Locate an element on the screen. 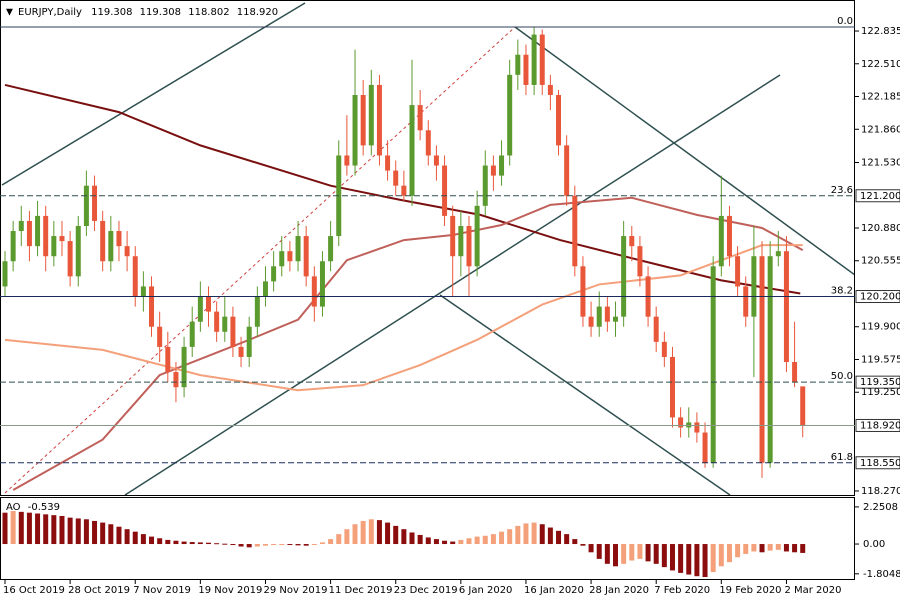  ao-tick-label: 2.2508 is located at coordinates (880, 507).